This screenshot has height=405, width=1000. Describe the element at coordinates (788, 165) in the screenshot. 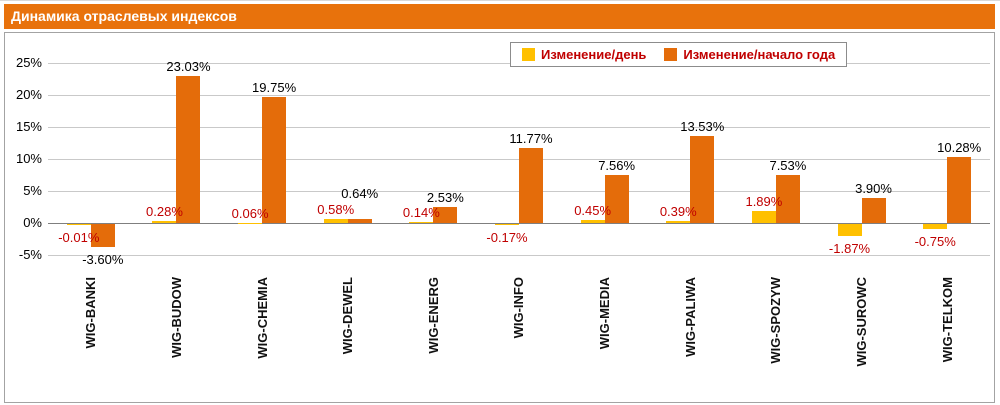

I see `value-label: 7.53%` at that location.